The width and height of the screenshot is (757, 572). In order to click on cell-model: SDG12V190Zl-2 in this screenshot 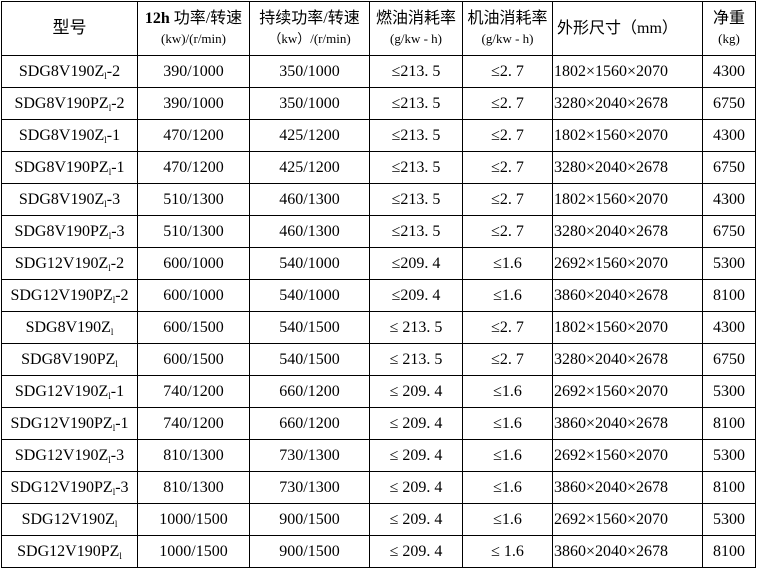, I will do `click(69, 263)`.